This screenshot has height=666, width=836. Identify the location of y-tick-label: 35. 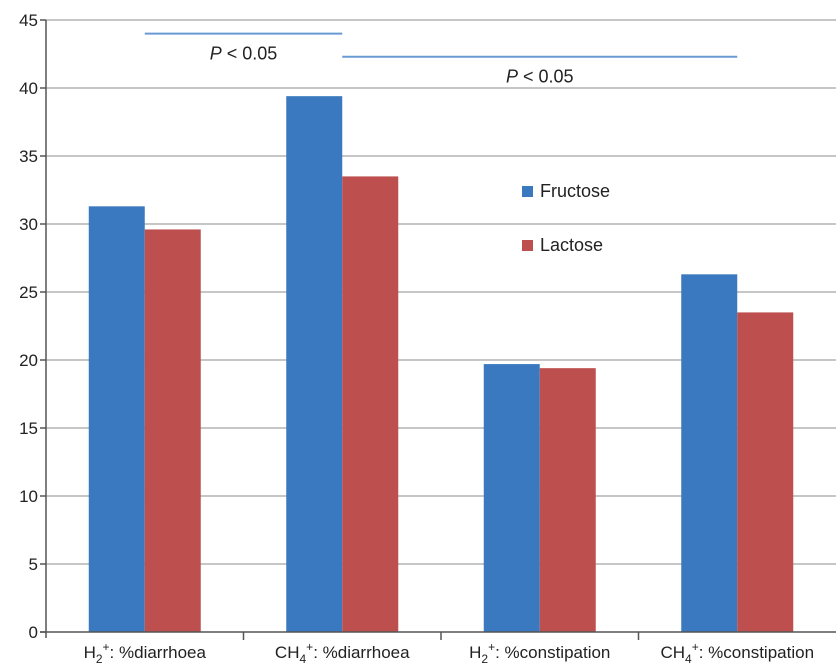
(28, 156).